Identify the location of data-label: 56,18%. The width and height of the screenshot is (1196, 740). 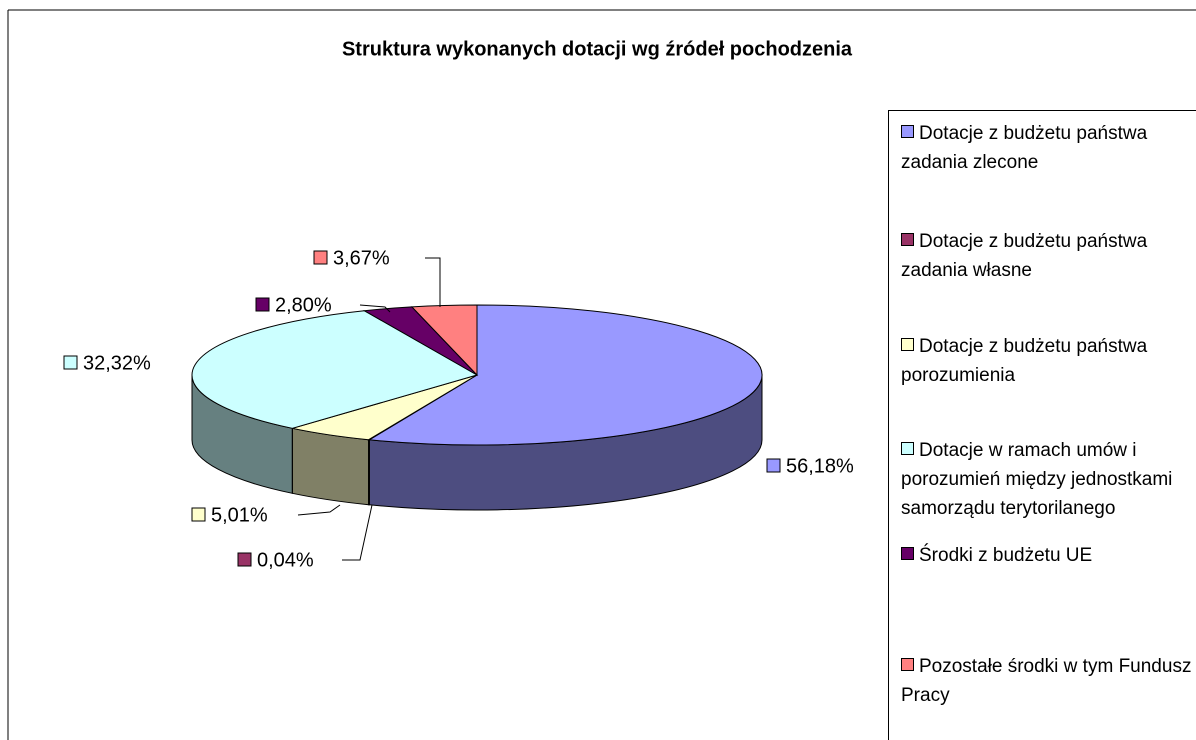
(820, 466).